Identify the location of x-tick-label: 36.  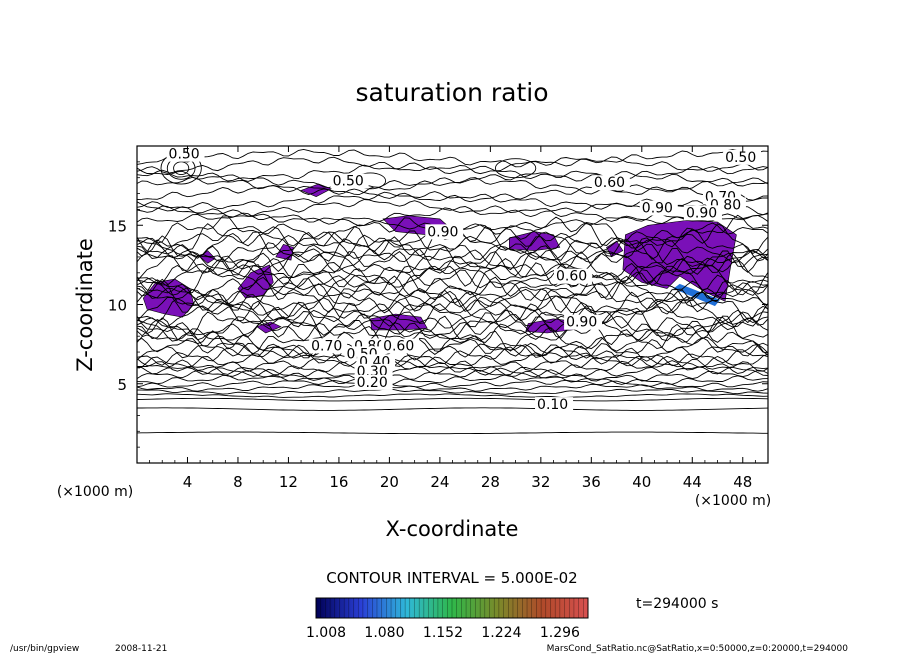
(591, 482).